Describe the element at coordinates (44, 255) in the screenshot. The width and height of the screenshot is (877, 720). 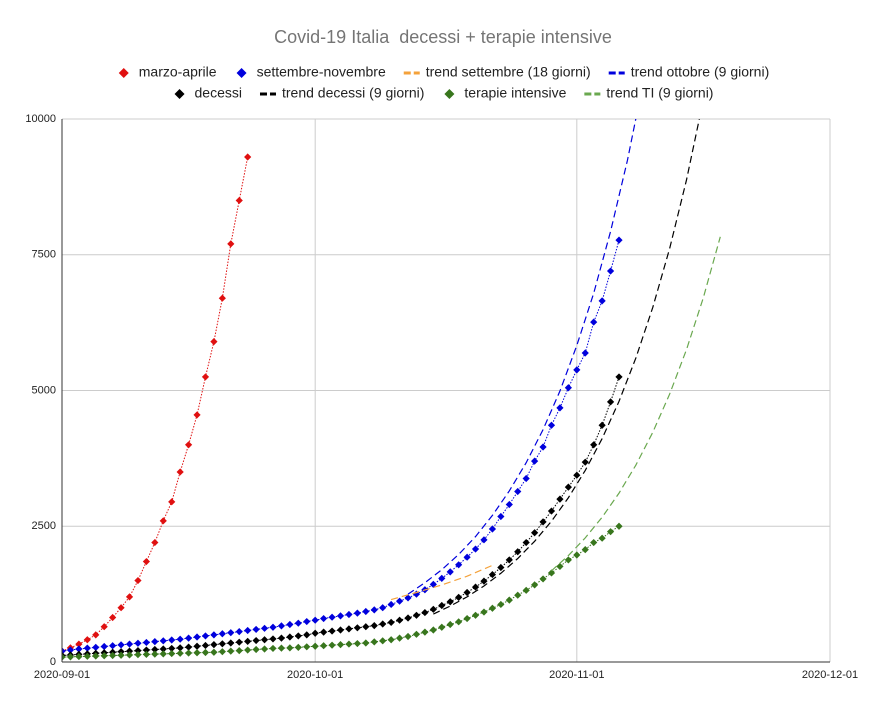
I see `y-tick-label: 7500` at that location.